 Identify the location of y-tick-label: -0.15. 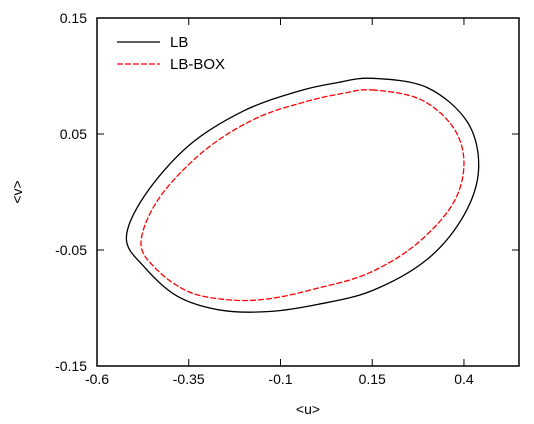
(71, 366).